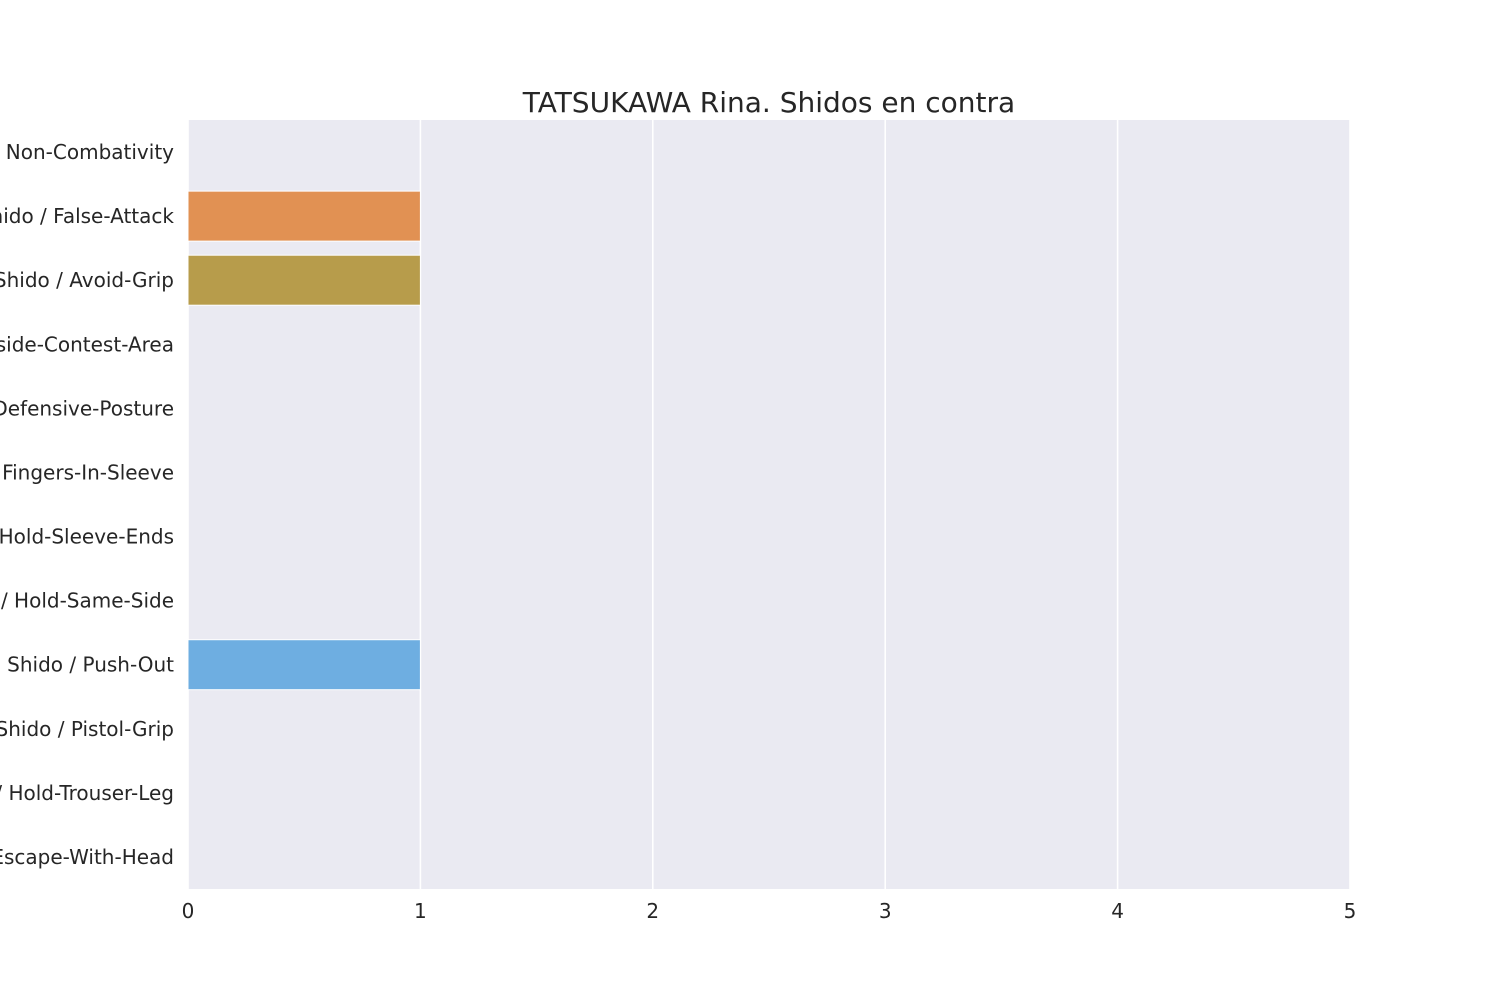  Describe the element at coordinates (188, 911) in the screenshot. I see `x-tick-label: 0` at that location.